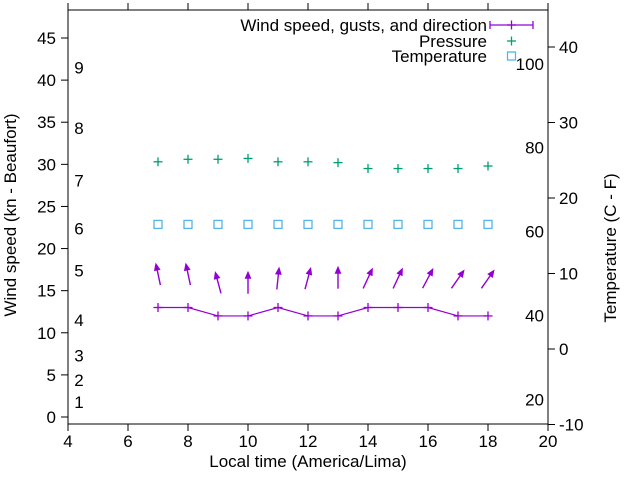 Image resolution: width=640 pixels, height=480 pixels. What do you see at coordinates (568, 47) in the screenshot?
I see `celsius-tick-label: 40` at bounding box center [568, 47].